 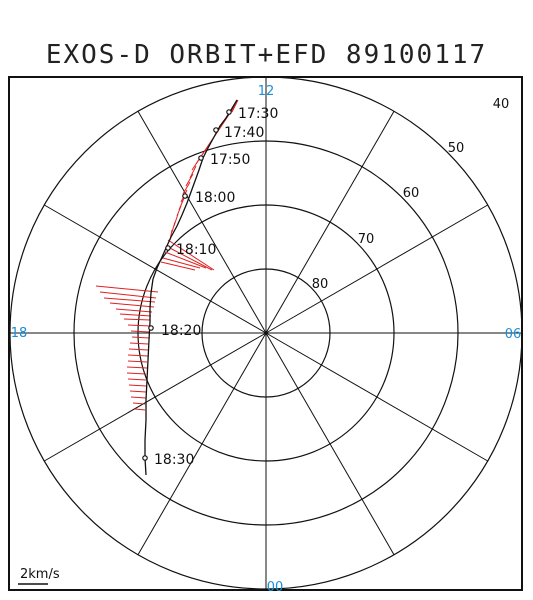 What do you see at coordinates (513, 334) in the screenshot?
I see `mlt-label-right: 06` at bounding box center [513, 334].